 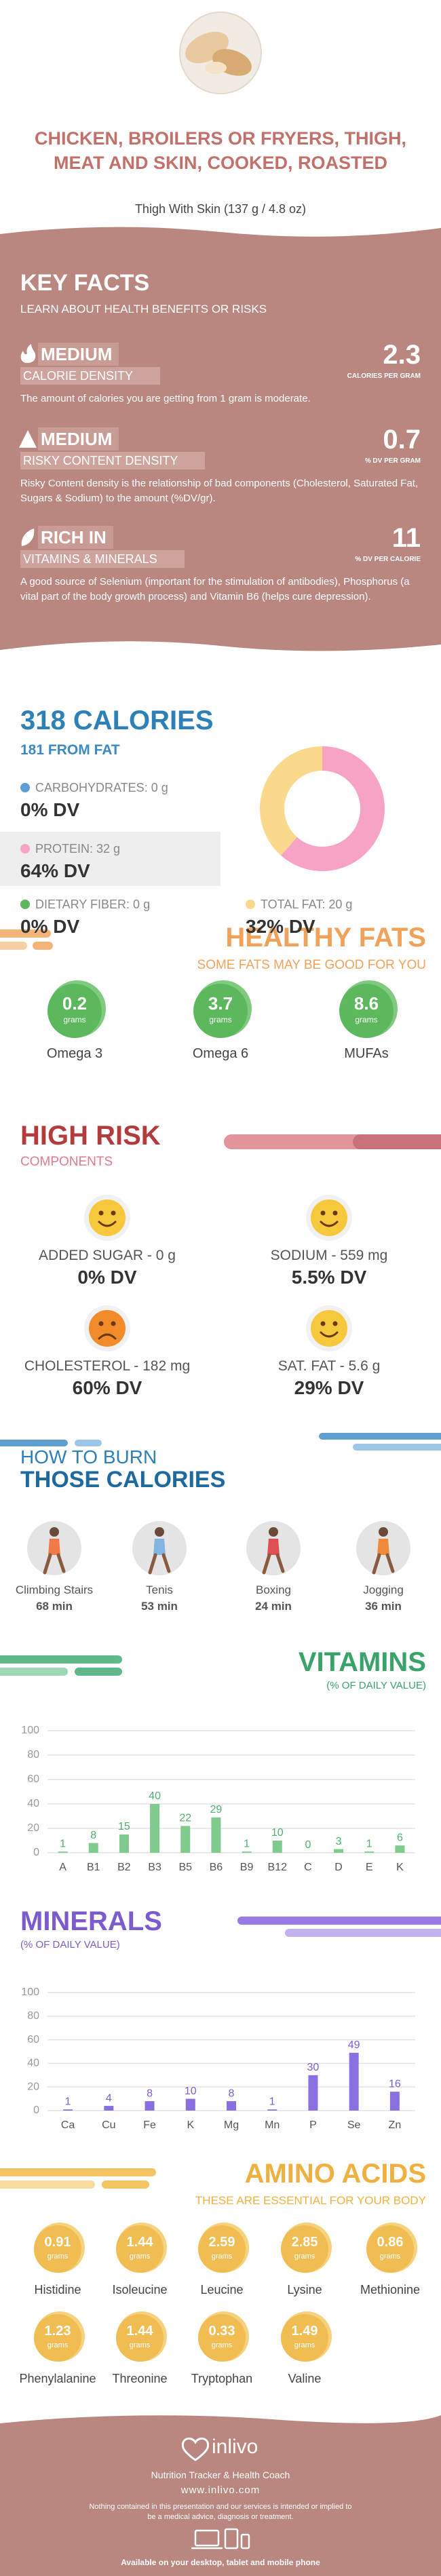 What do you see at coordinates (110, 859) in the screenshot?
I see `highlight-box` at bounding box center [110, 859].